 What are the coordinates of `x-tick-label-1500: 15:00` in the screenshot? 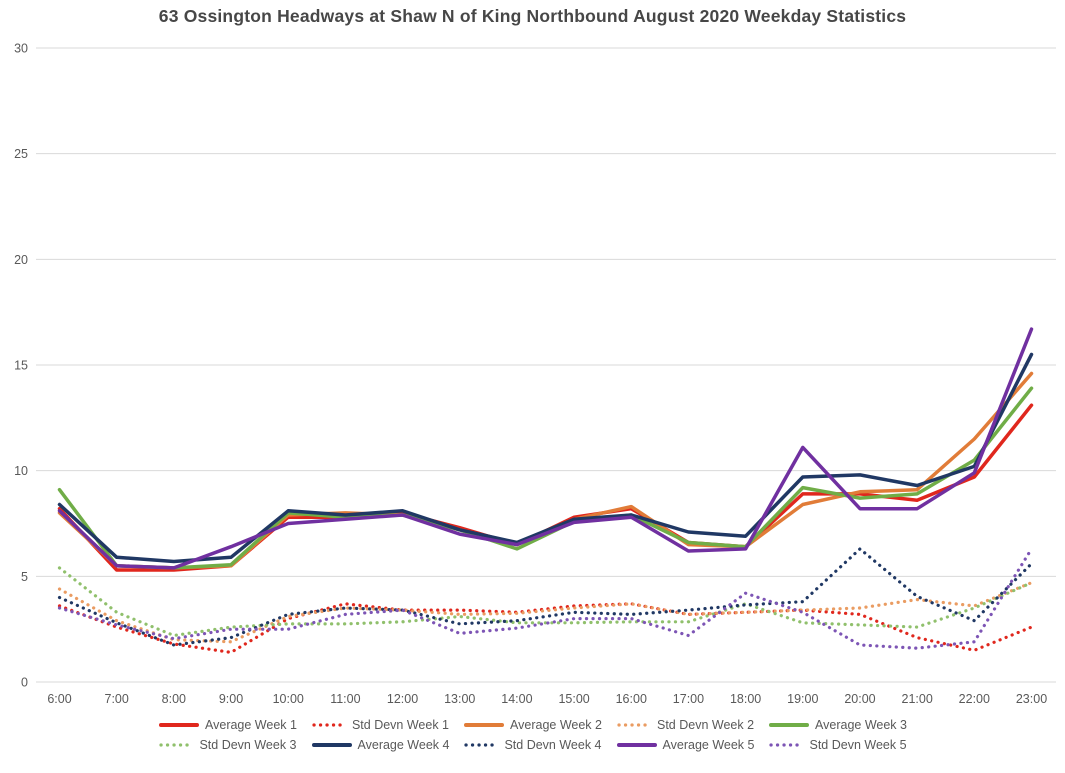 It's located at (573, 699).